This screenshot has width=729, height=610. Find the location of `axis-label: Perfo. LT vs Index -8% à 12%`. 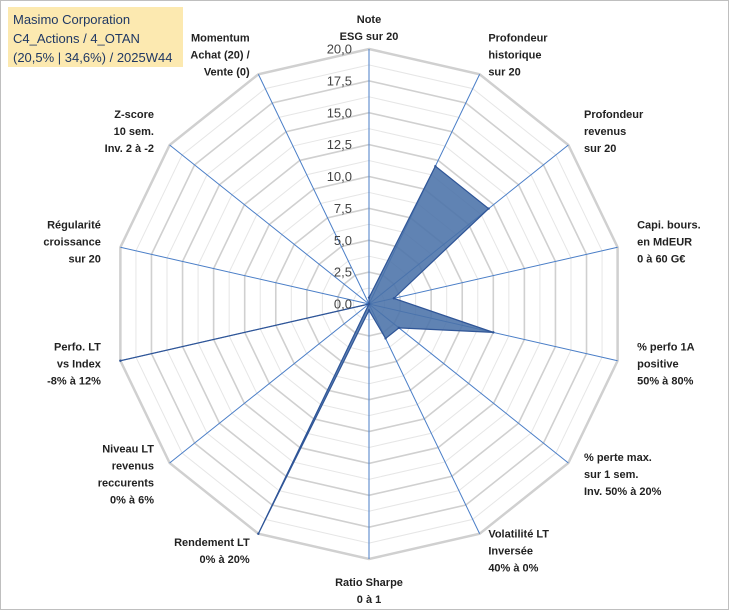

axis-label: Perfo. LT vs Index -8% à 12% is located at coordinates (74, 365).